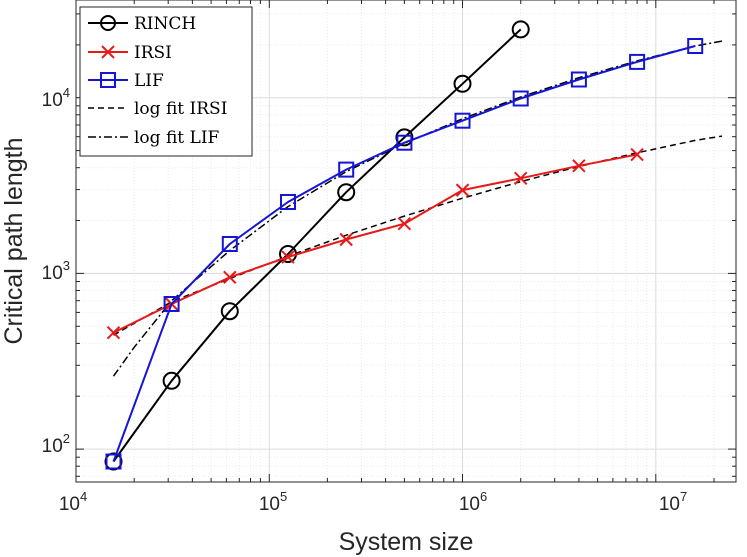 This screenshot has width=747, height=557. What do you see at coordinates (473, 502) in the screenshot?
I see `x-tick-label-1e6: 10⁶` at bounding box center [473, 502].